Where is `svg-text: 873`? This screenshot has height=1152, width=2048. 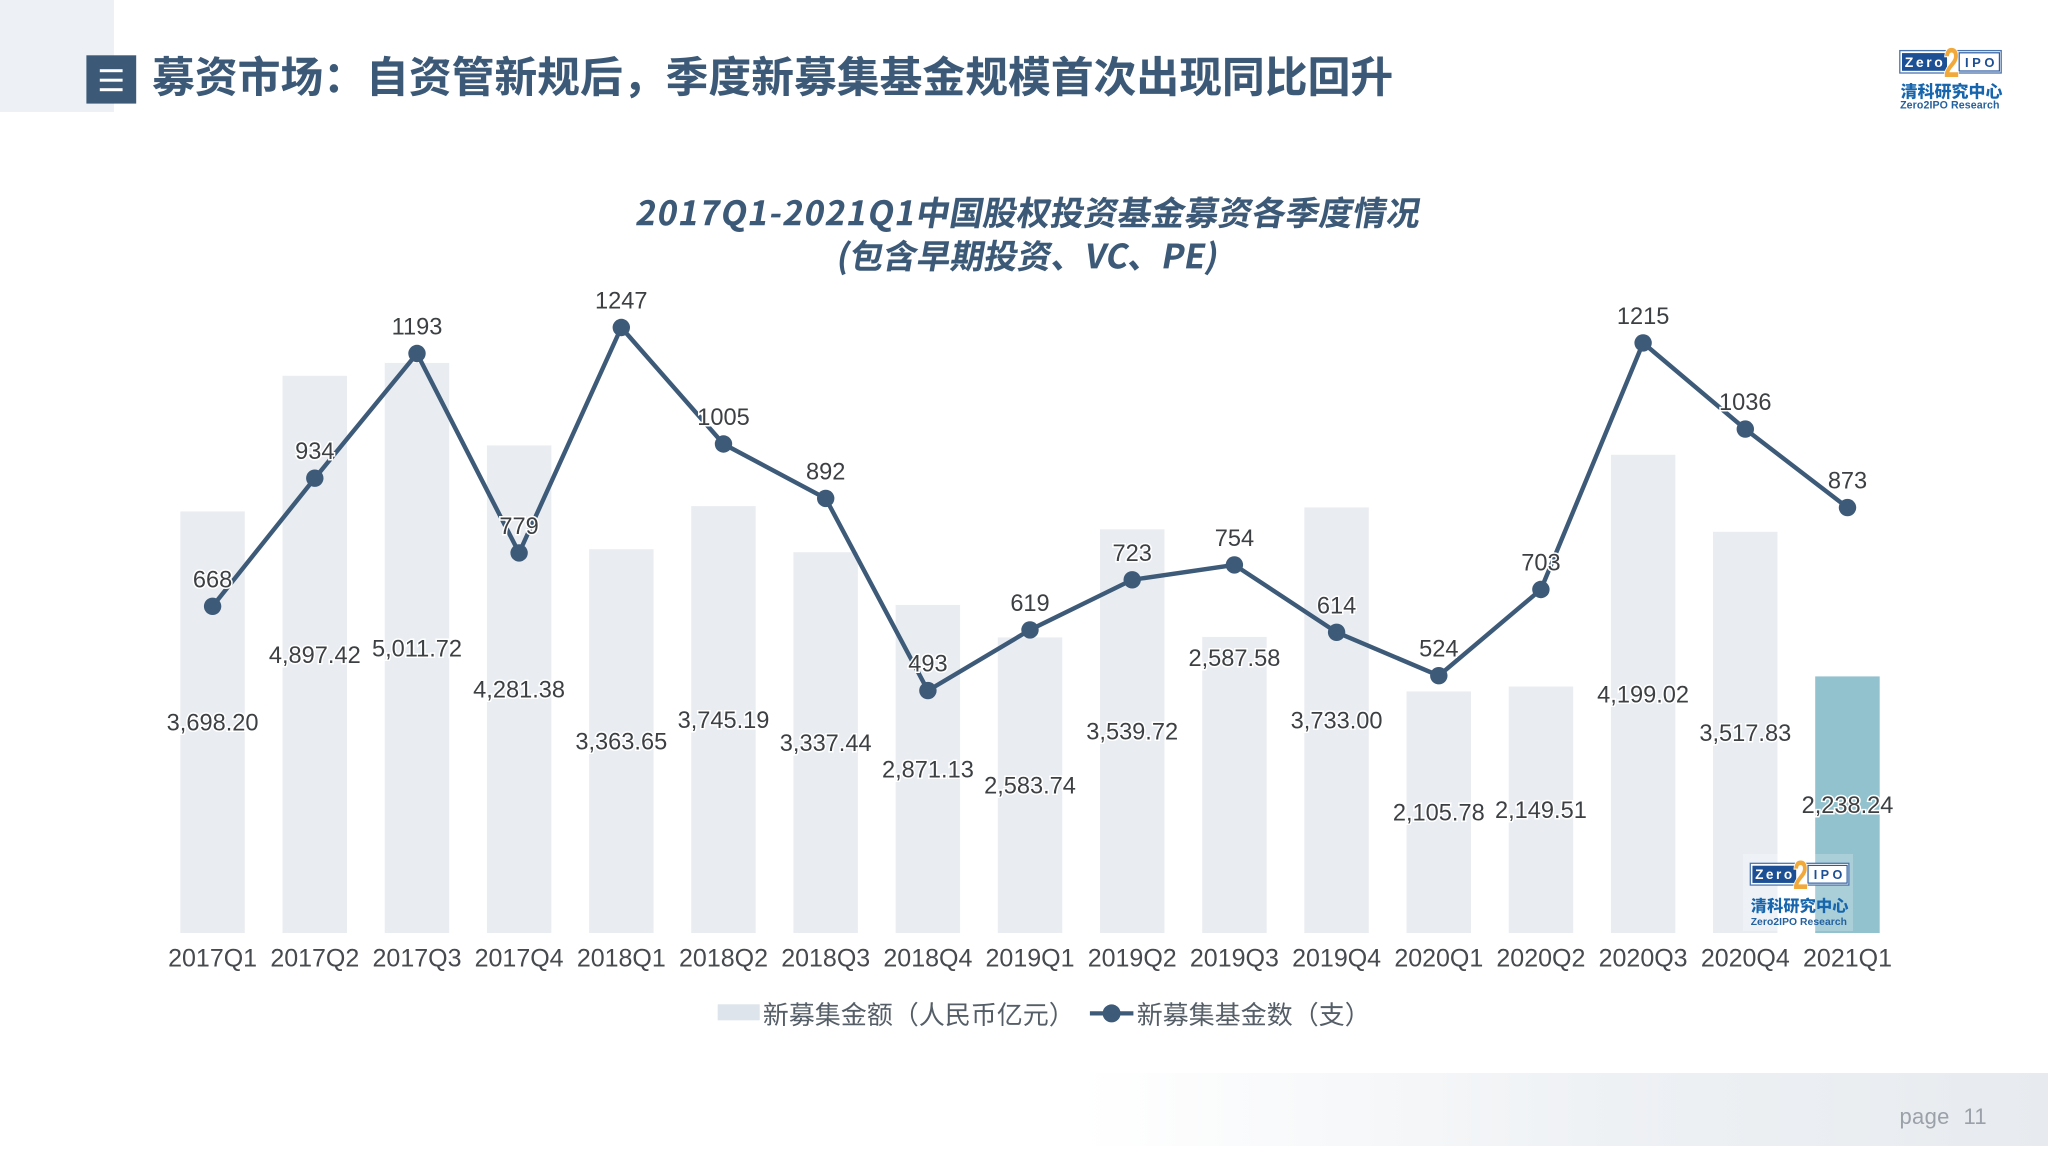 svg-text: 873 is located at coordinates (1847, 482).